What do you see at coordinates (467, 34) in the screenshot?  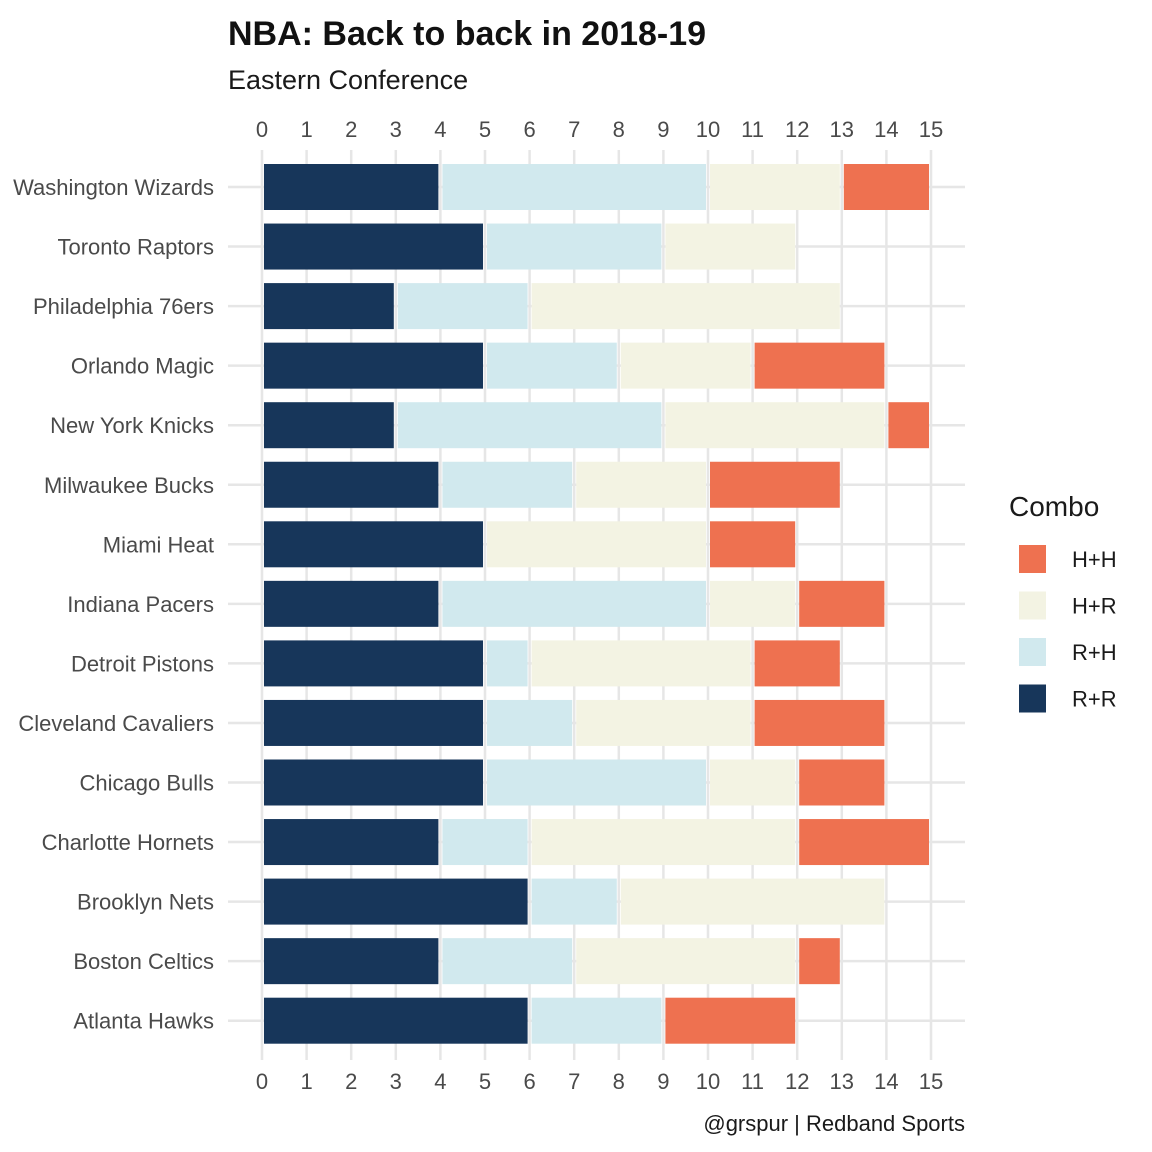 I see `chart-title: NBA: Back to back in 2018-19` at bounding box center [467, 34].